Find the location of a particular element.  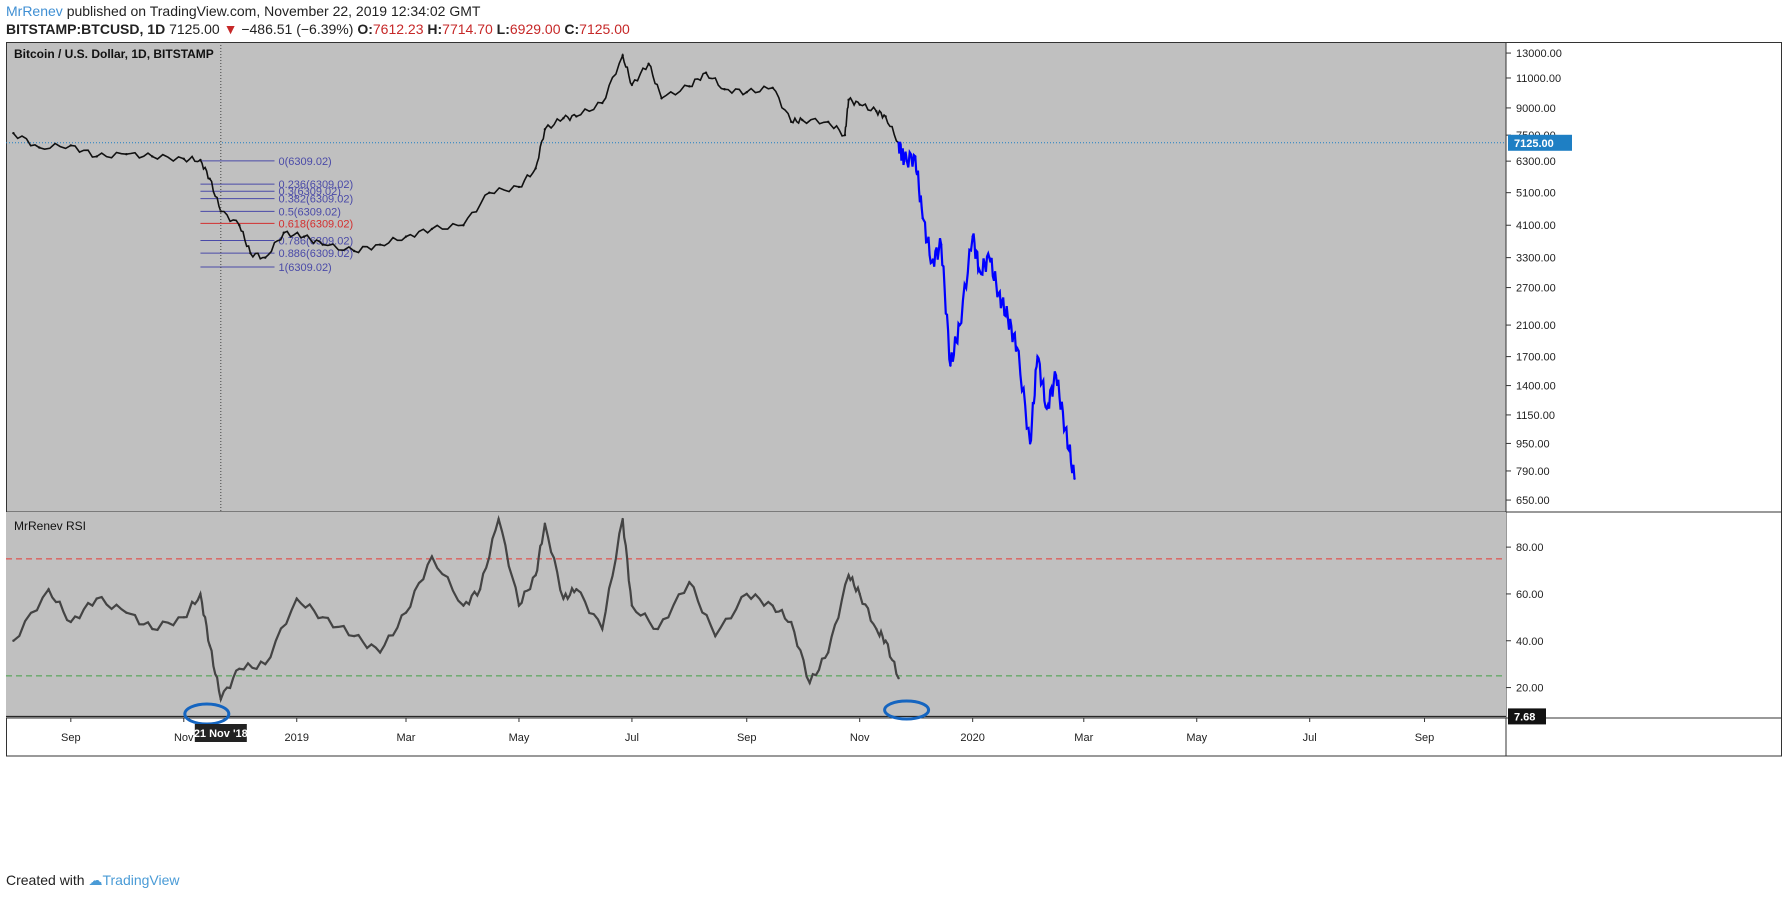

rsi-tick-label: 40.00 is located at coordinates (1530, 642).